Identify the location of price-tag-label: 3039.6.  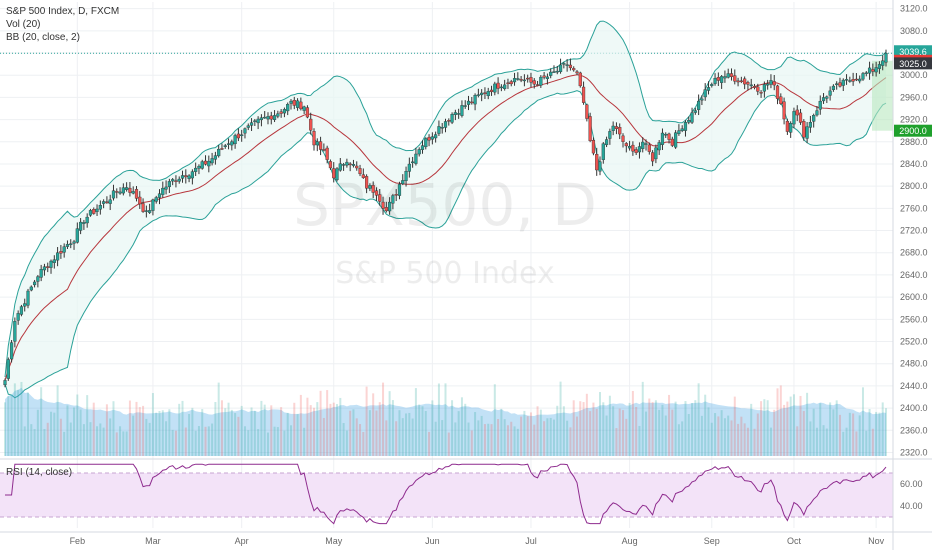
(913, 52).